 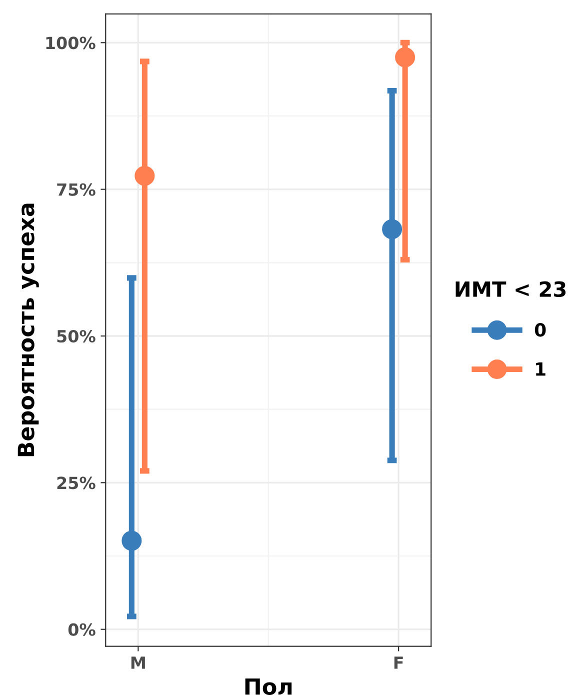 I want to click on x-tick-label: M, so click(x=138, y=662).